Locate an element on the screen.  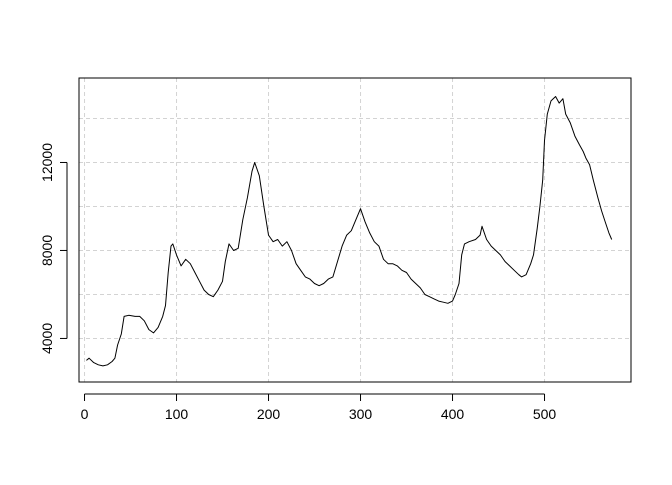
x-tick-label-5: 500 is located at coordinates (545, 414).